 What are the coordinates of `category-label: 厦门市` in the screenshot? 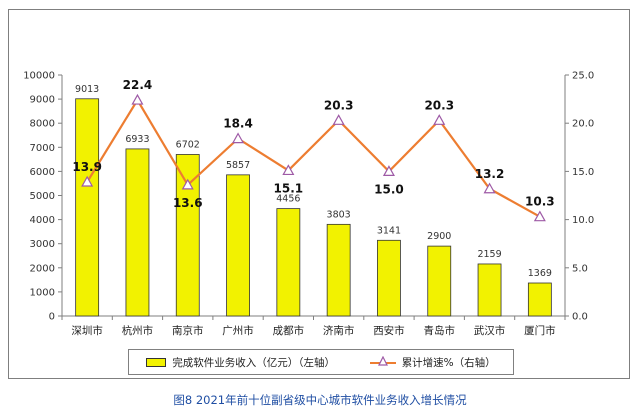 It's located at (540, 330).